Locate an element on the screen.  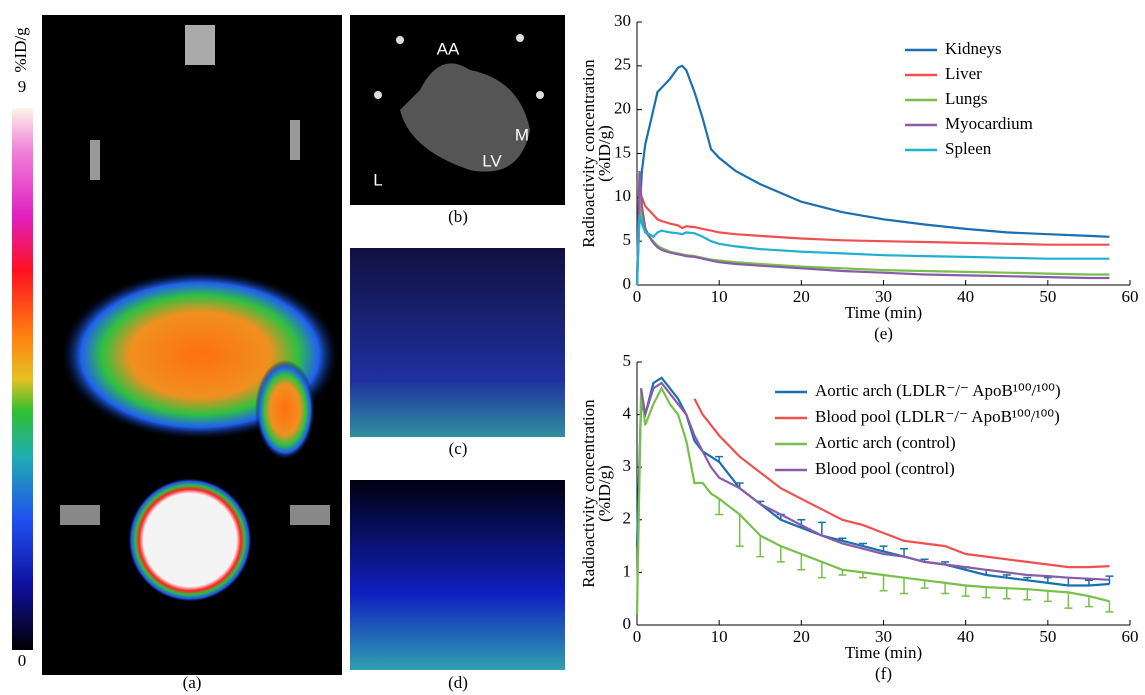
y-tick-label: 15 is located at coordinates (622, 151).